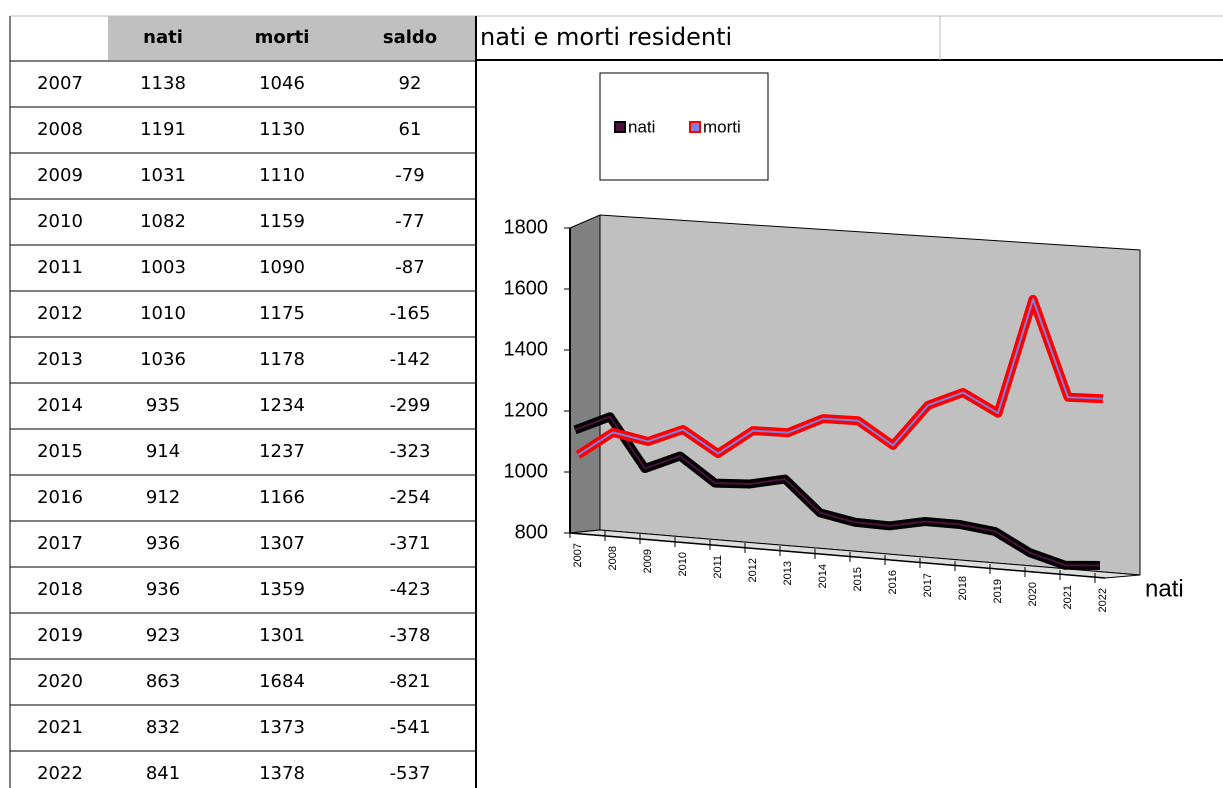 The height and width of the screenshot is (788, 1223). I want to click on x-tick-label: 2007, so click(578, 555).